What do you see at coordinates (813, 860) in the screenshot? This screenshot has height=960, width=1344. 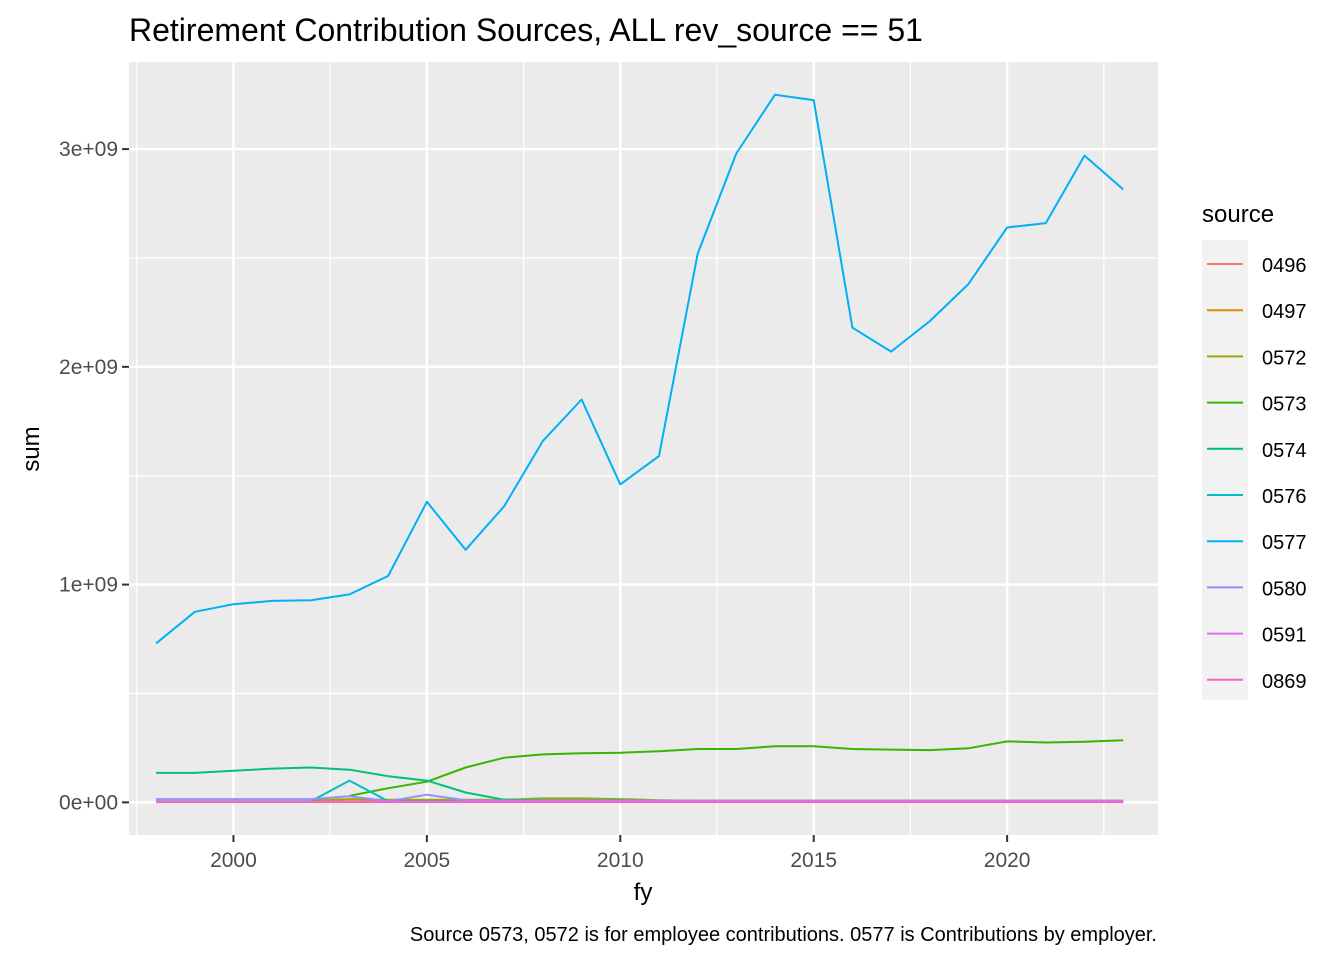 I see `x-tick-label: 2015` at bounding box center [813, 860].